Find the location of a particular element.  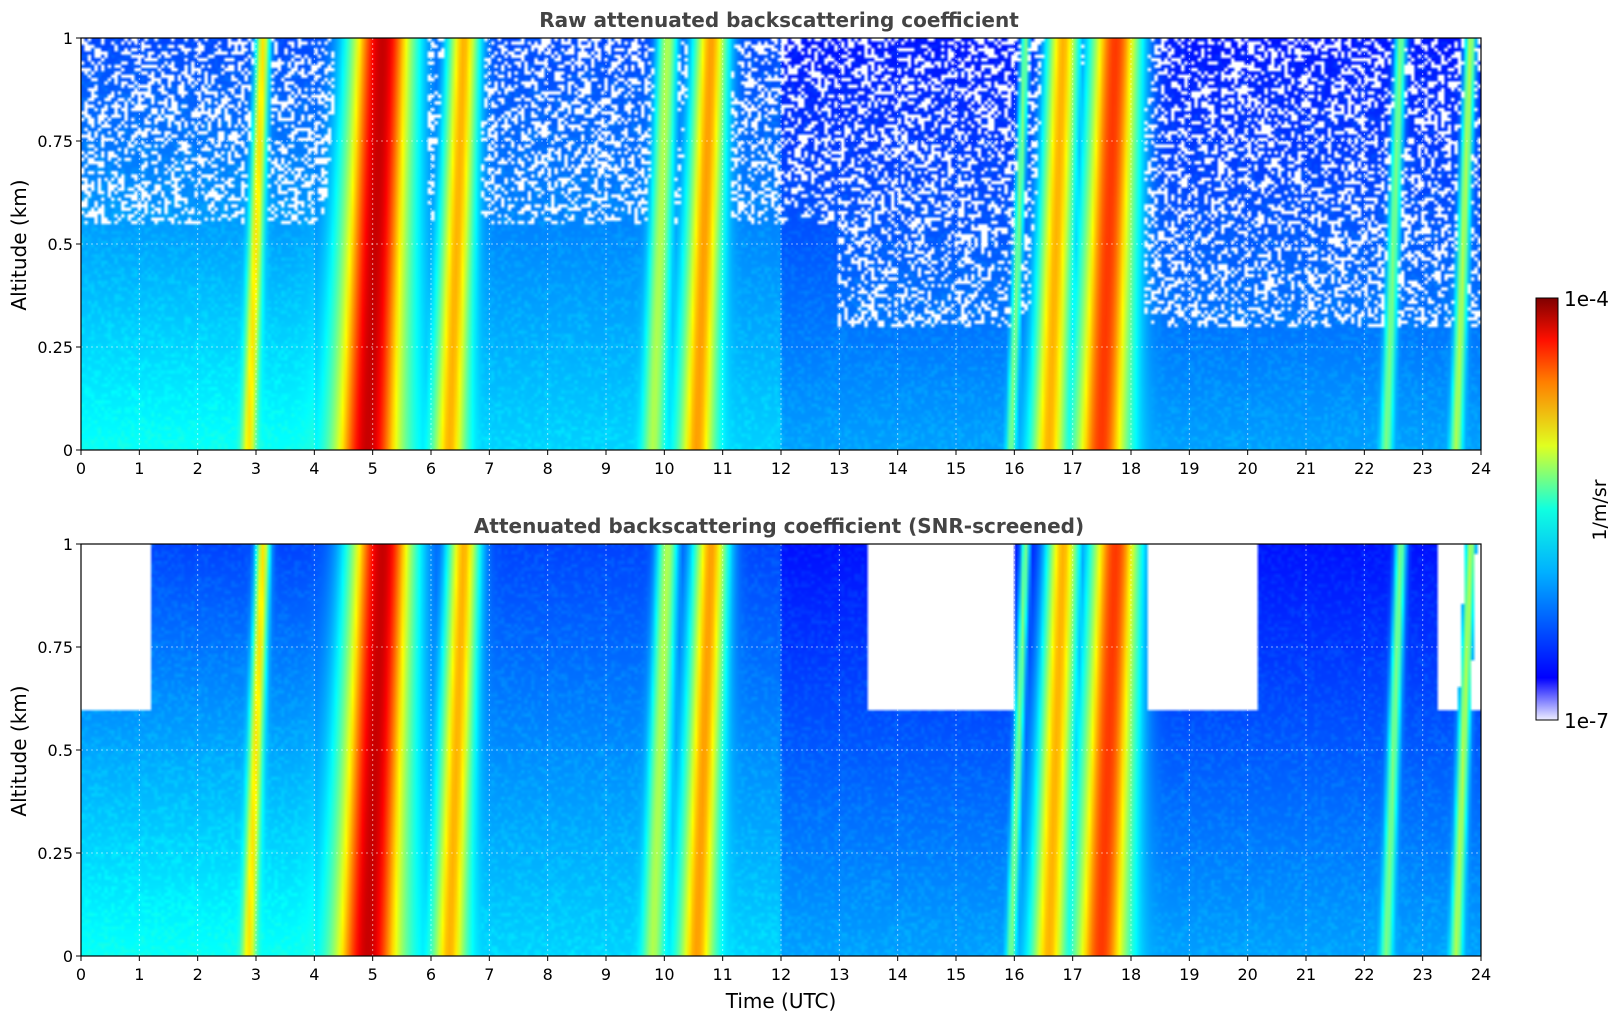

colorbar-label: 1/m/sr is located at coordinates (1600, 509).